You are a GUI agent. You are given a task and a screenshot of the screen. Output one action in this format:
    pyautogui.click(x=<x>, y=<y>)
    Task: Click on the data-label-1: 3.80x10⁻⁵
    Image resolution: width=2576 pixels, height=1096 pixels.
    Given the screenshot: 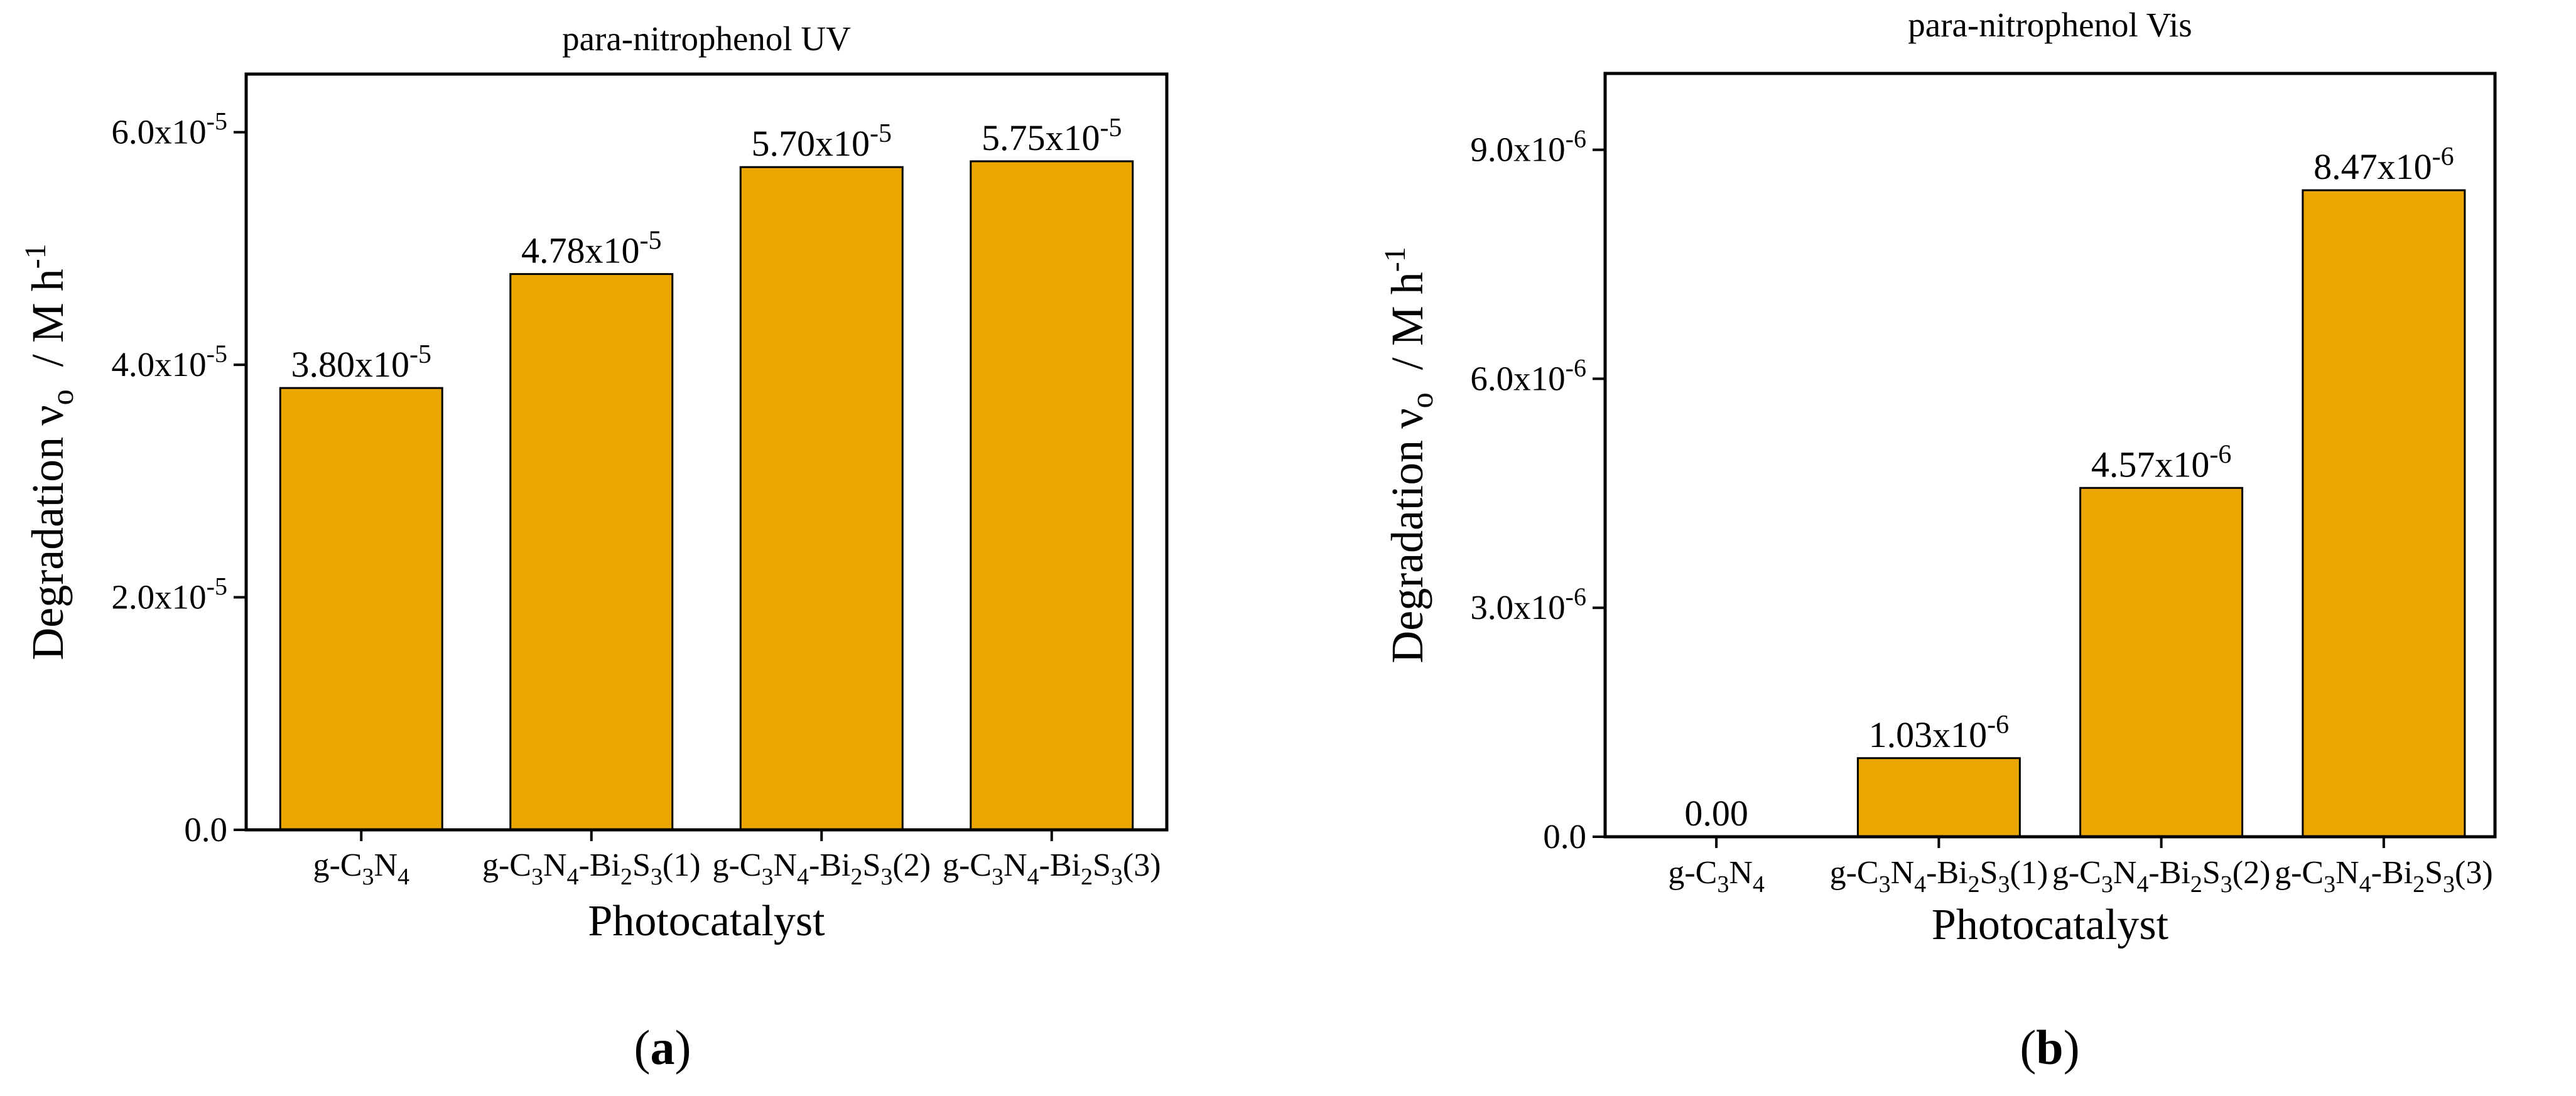 What is the action you would take?
    pyautogui.click(x=361, y=362)
    